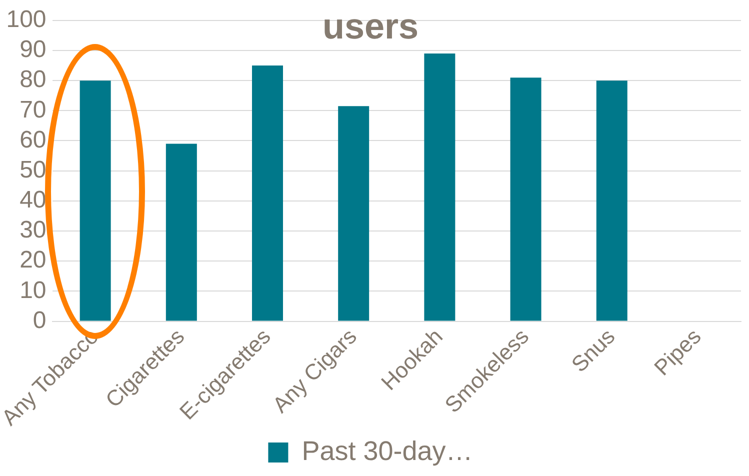 This screenshot has height=476, width=749. Describe the element at coordinates (33, 230) in the screenshot. I see `y-tick-label: 30` at that location.